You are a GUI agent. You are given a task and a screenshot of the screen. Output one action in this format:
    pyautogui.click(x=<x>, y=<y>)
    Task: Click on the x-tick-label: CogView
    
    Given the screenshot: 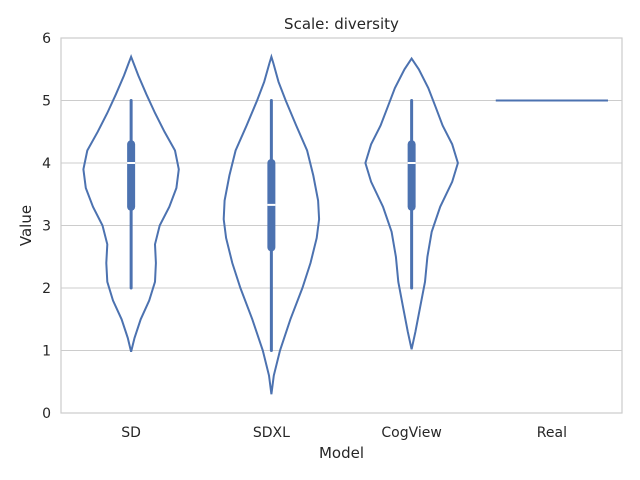 What is the action you would take?
    pyautogui.click(x=411, y=433)
    